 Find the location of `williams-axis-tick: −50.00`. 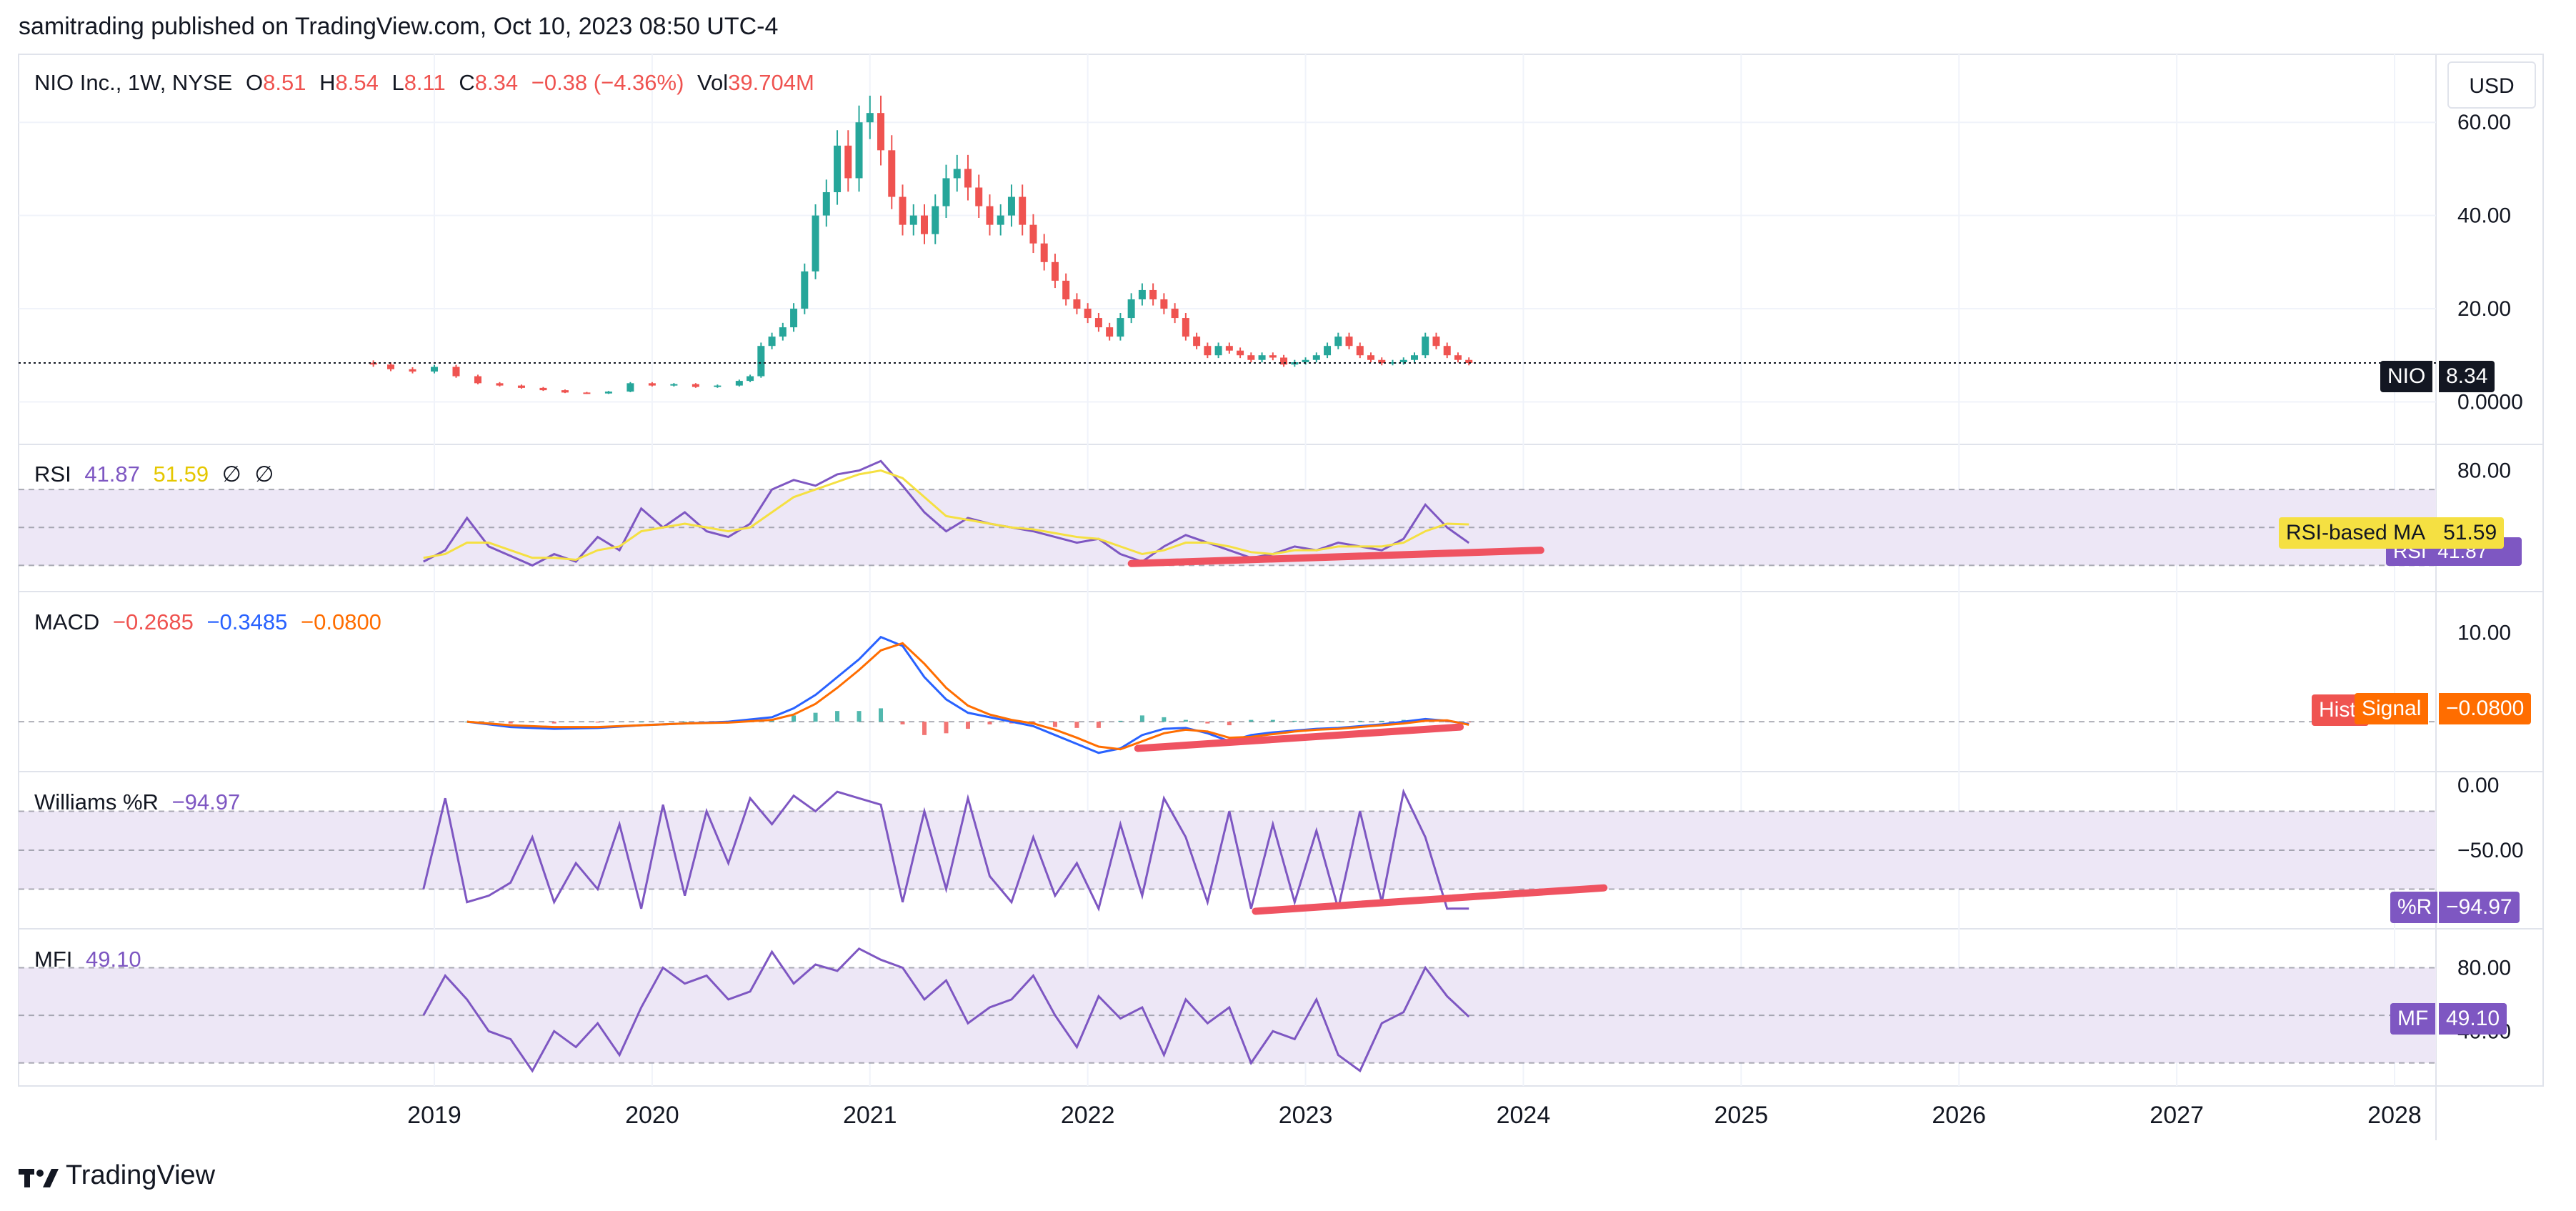

williams-axis-tick: −50.00 is located at coordinates (2490, 850).